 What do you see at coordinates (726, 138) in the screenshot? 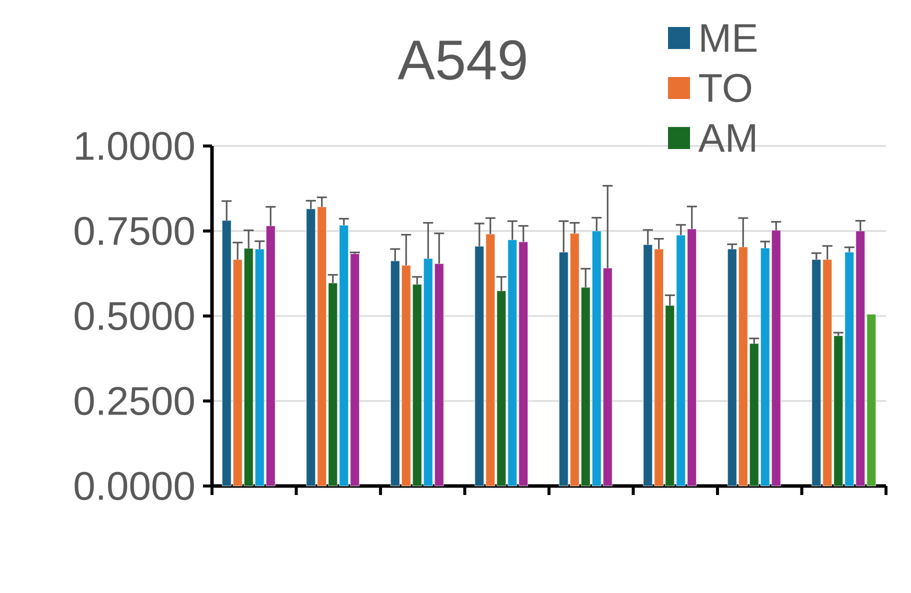
I see `legend-label: AM` at bounding box center [726, 138].